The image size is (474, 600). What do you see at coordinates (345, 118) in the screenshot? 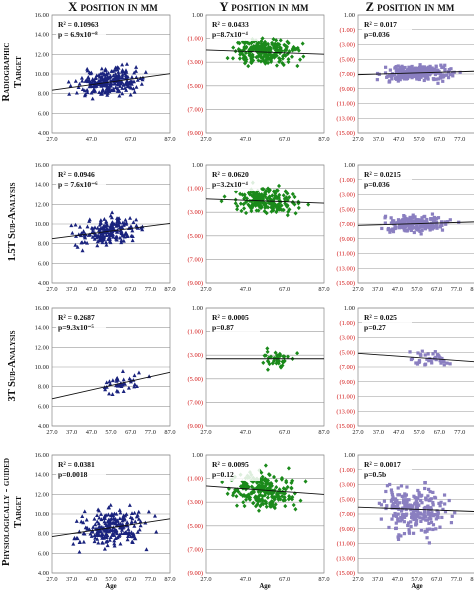
I see `y-tick-label: (13.00)` at bounding box center [345, 118].